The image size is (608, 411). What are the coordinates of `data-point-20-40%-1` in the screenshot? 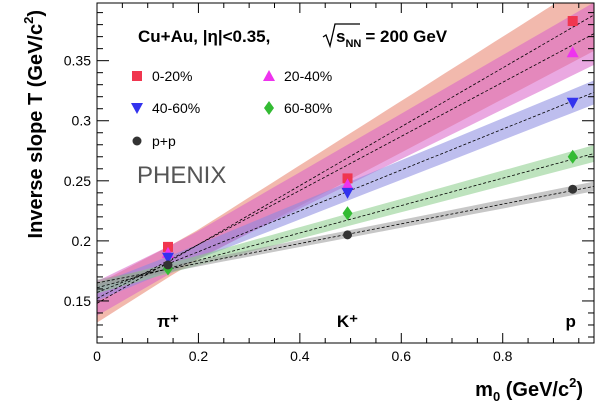 It's located at (347, 184).